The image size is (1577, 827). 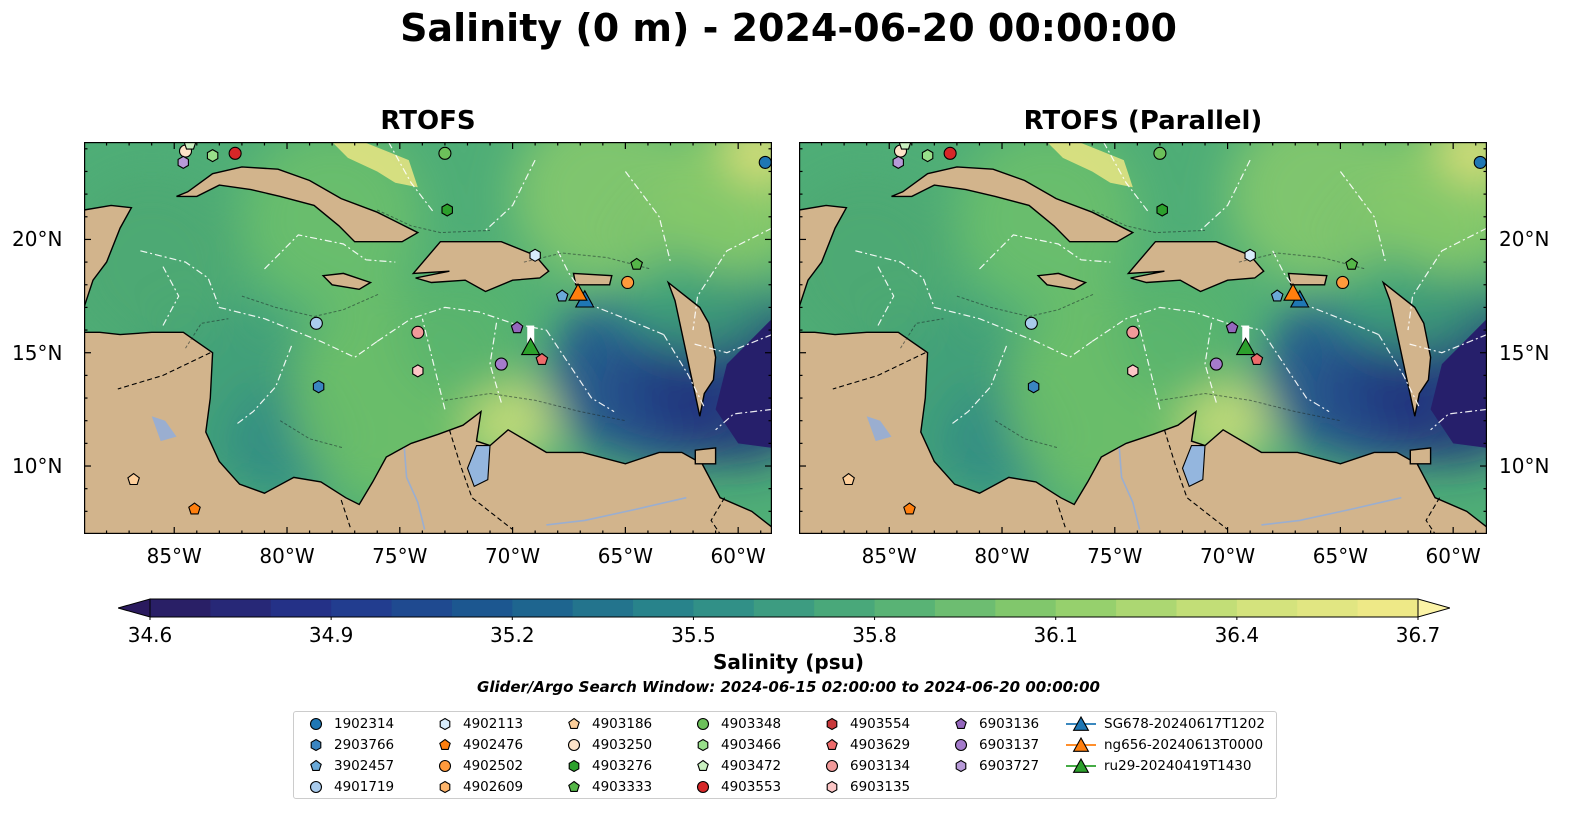 What do you see at coordinates (1055, 635) in the screenshot?
I see `colorbar-tick-label: 36.1` at bounding box center [1055, 635].